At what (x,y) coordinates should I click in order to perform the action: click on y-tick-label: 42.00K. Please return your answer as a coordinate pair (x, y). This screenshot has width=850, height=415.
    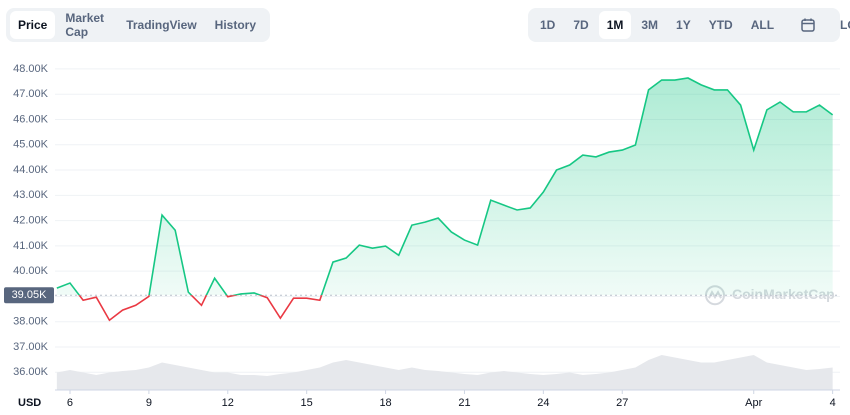
    Looking at the image, I should click on (31, 221).